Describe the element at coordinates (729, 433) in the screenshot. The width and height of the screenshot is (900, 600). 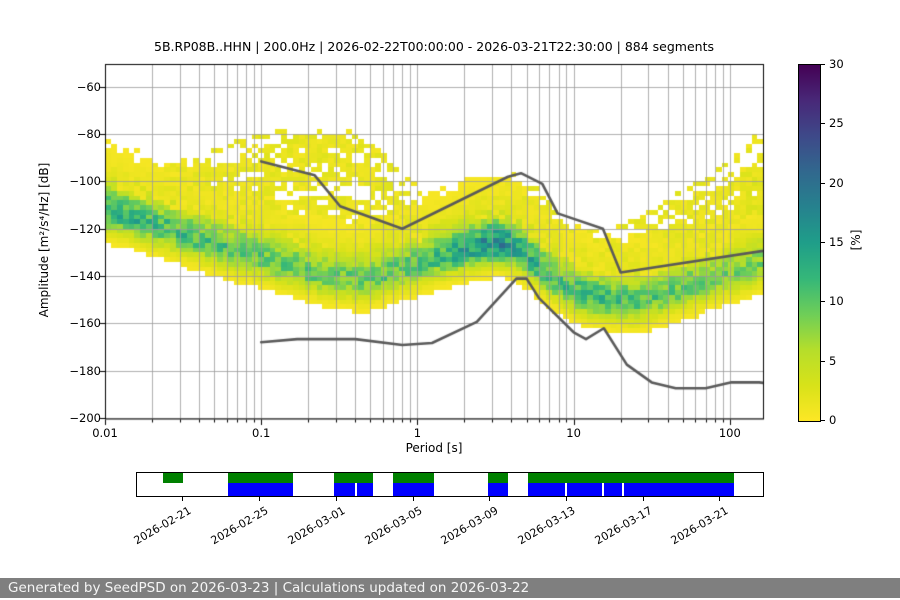
I see `x-tick-label: 100` at that location.